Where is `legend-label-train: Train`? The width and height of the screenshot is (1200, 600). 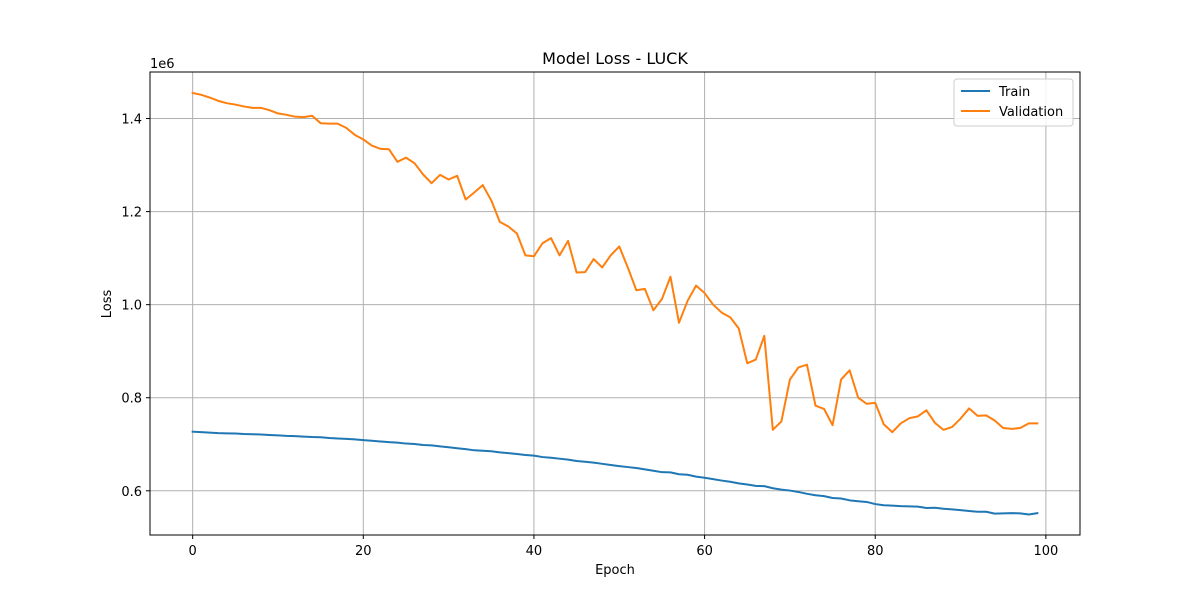
legend-label-train: Train is located at coordinates (1014, 92).